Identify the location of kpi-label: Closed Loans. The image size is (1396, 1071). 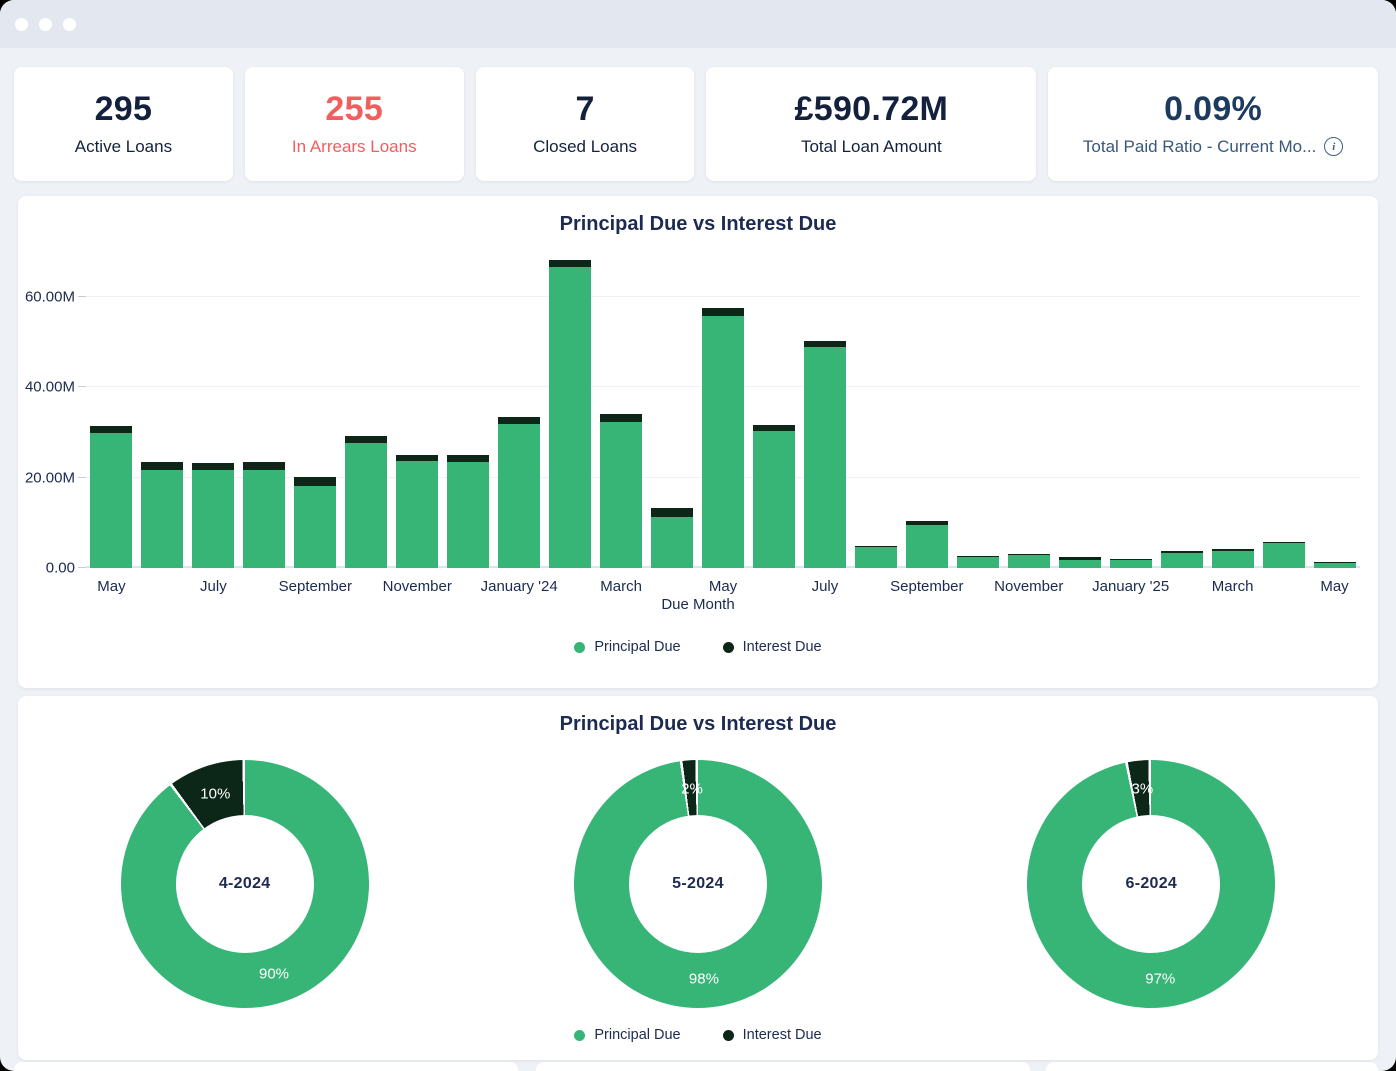
(585, 146).